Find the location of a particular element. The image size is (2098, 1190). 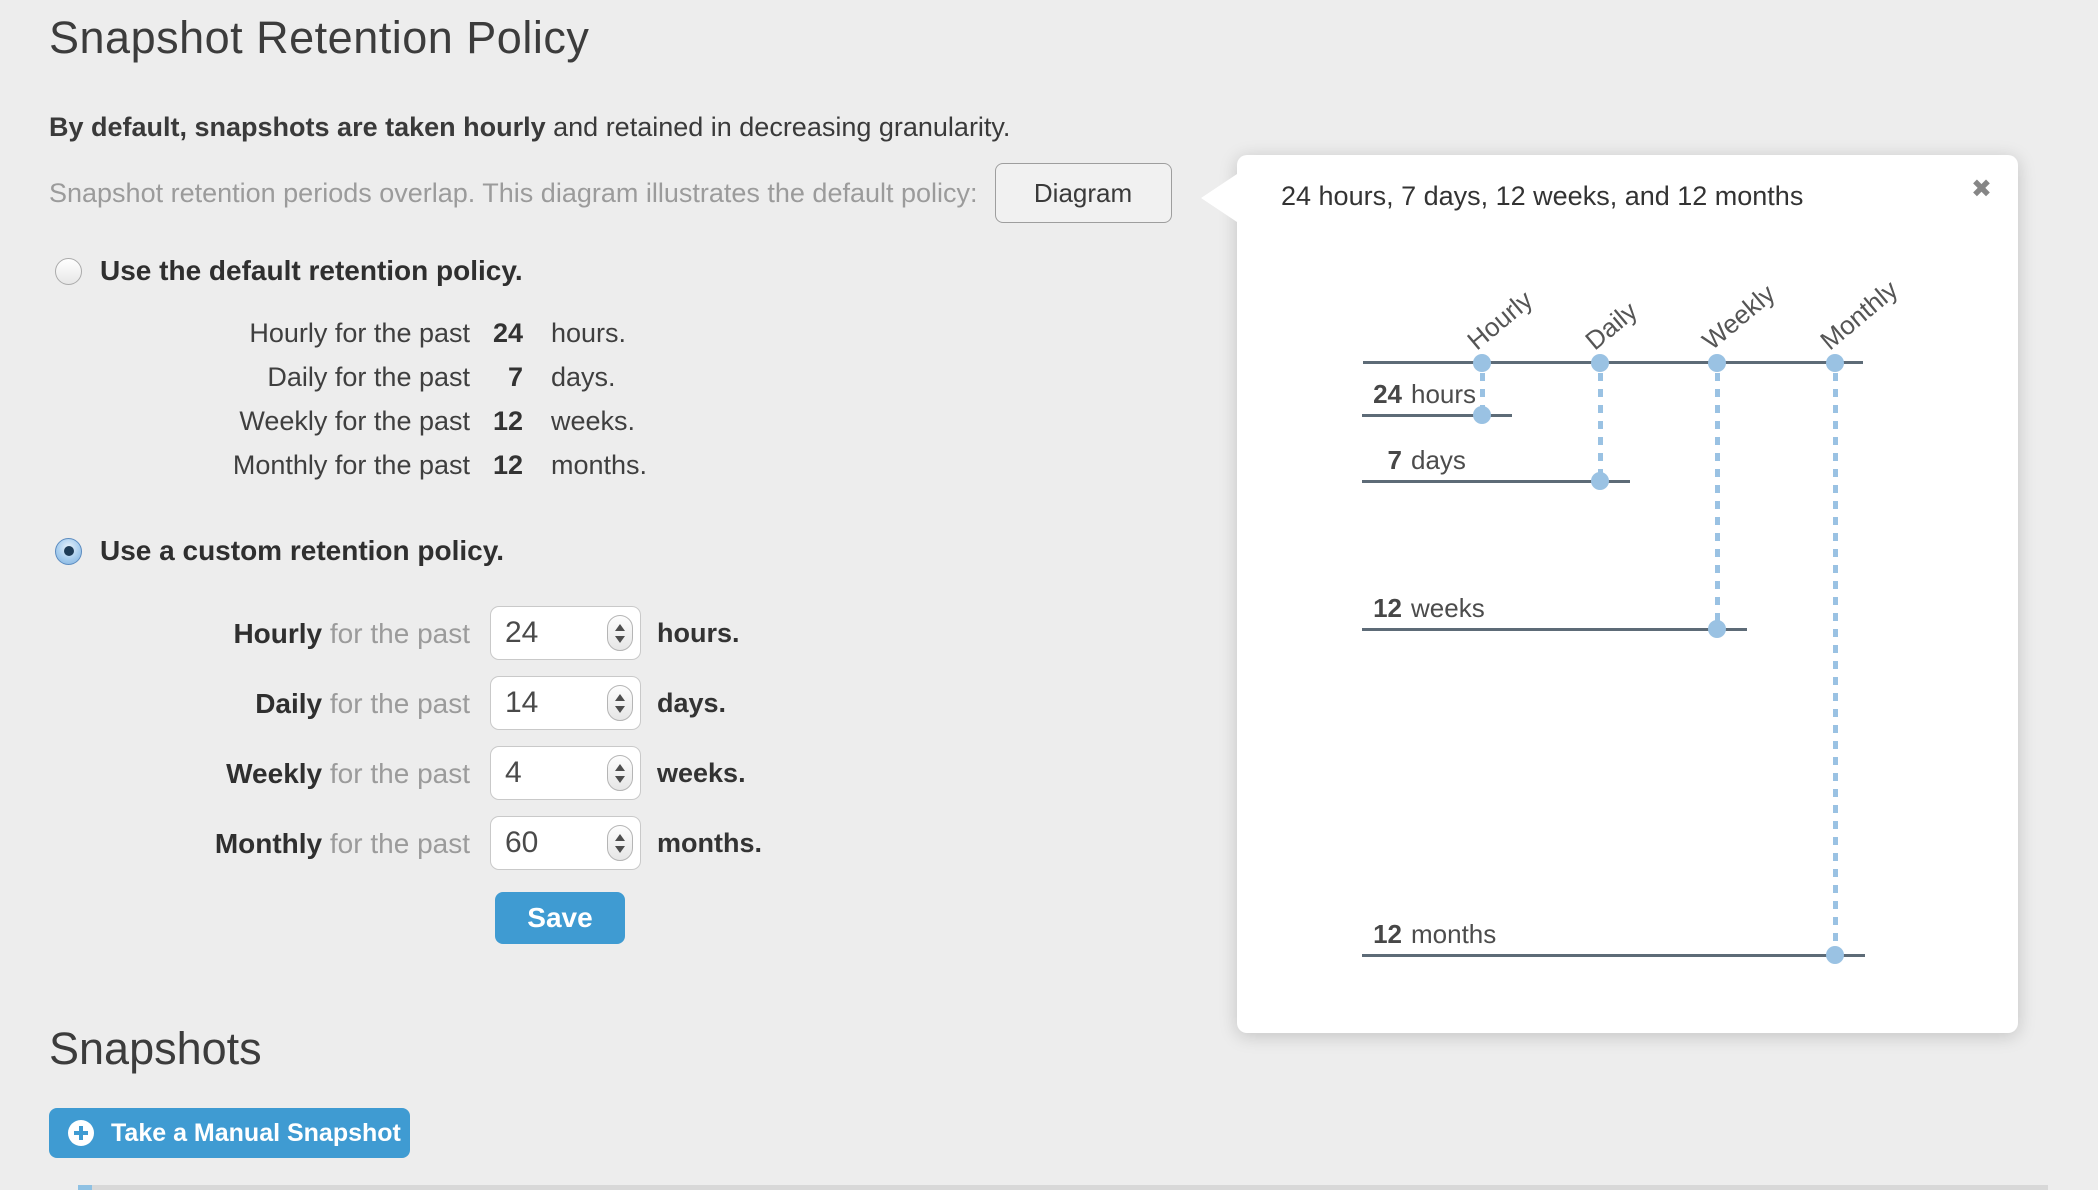

hourly-stepper is located at coordinates (620, 633).